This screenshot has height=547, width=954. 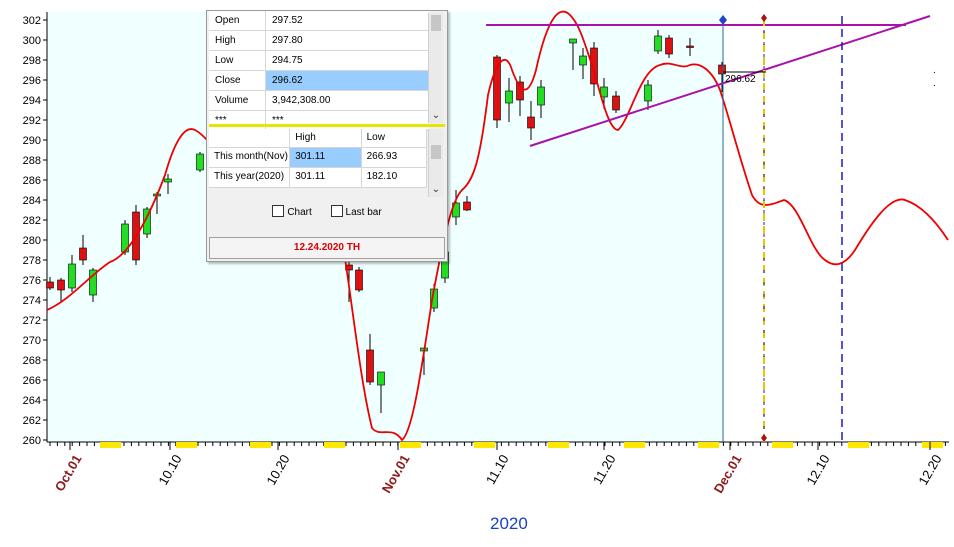 I want to click on selected-date-label: 12.24.2020 TH, so click(x=327, y=248).